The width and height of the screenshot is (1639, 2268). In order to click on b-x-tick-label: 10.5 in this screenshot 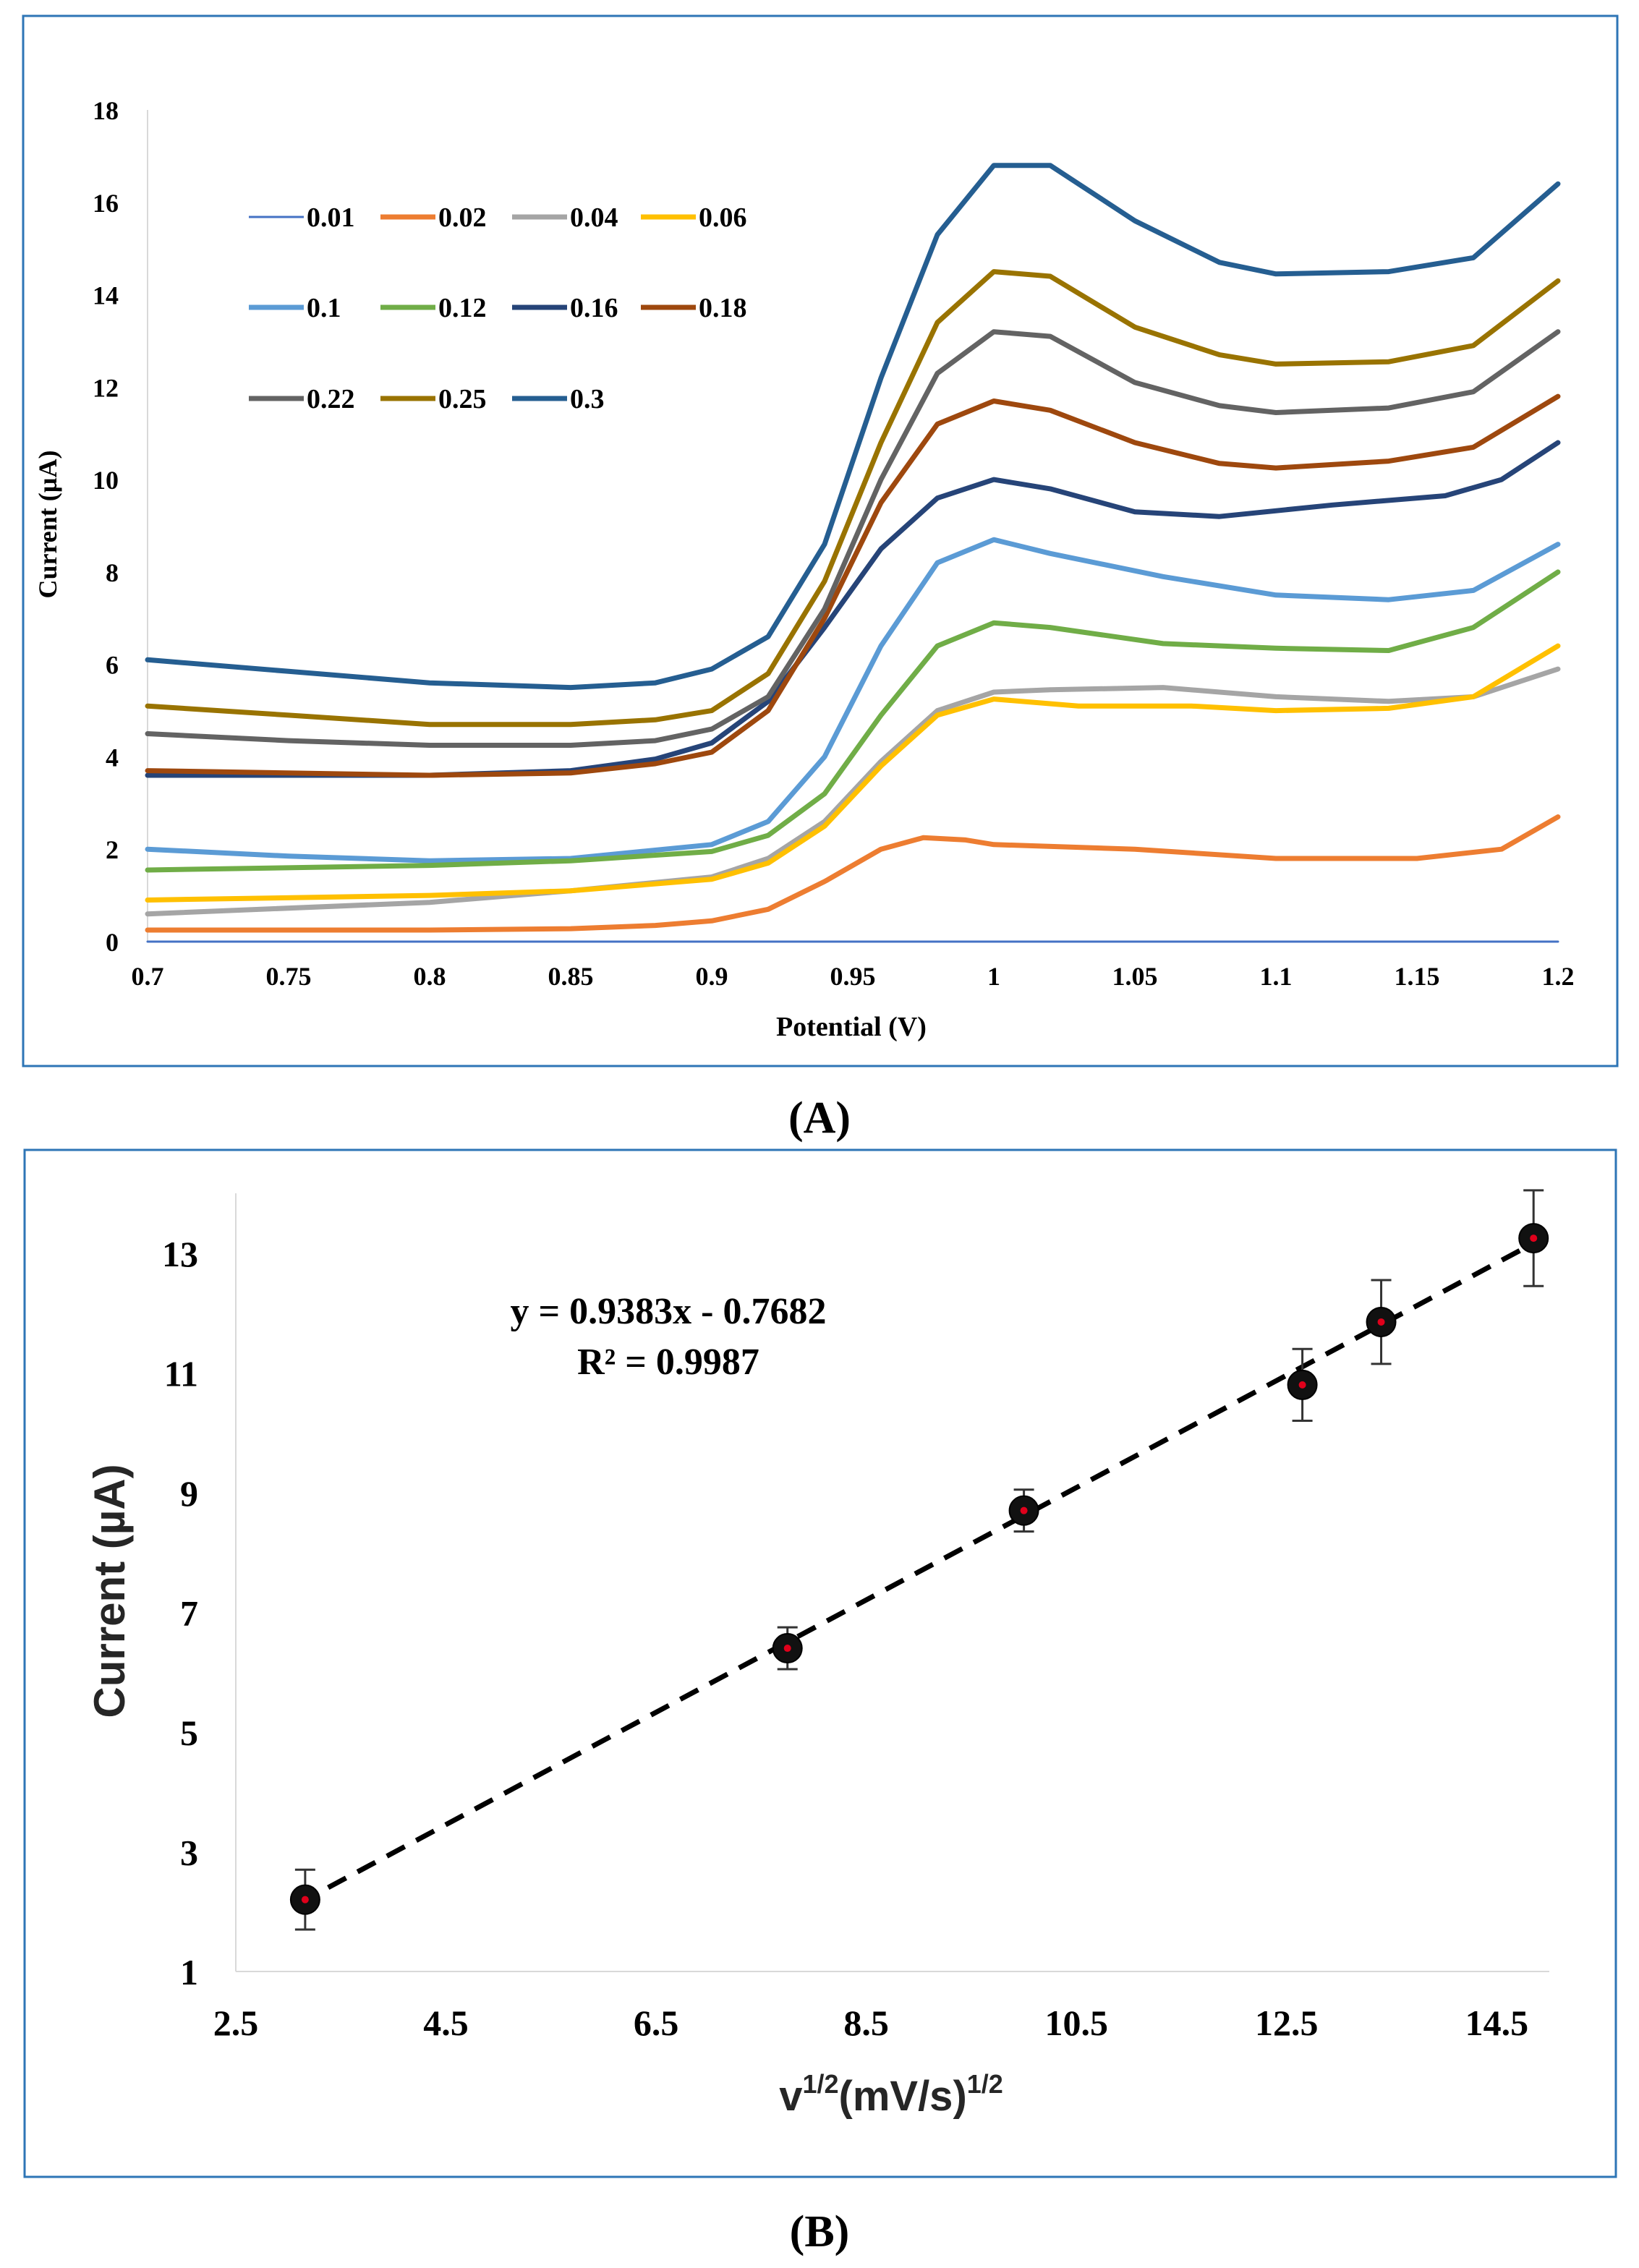, I will do `click(1076, 2023)`.